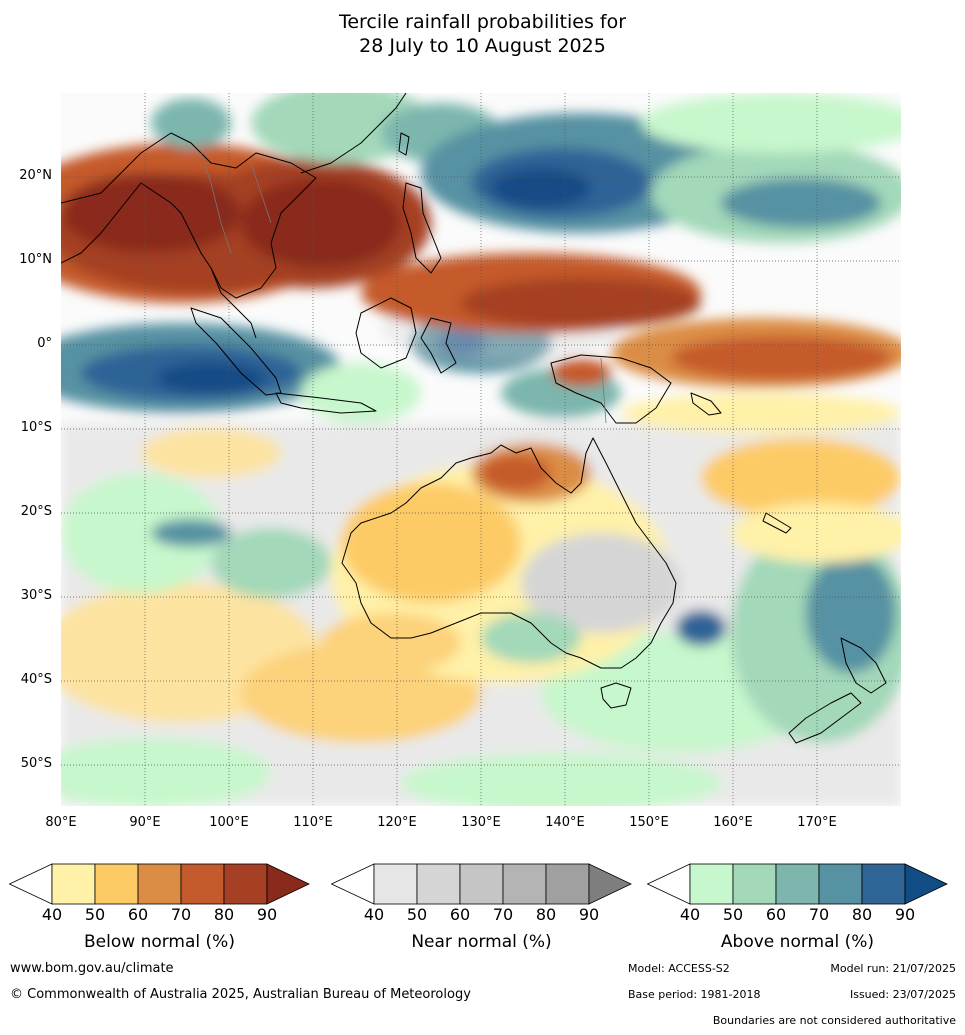  Describe the element at coordinates (61, 822) in the screenshot. I see `lon-label: 80°E` at that location.